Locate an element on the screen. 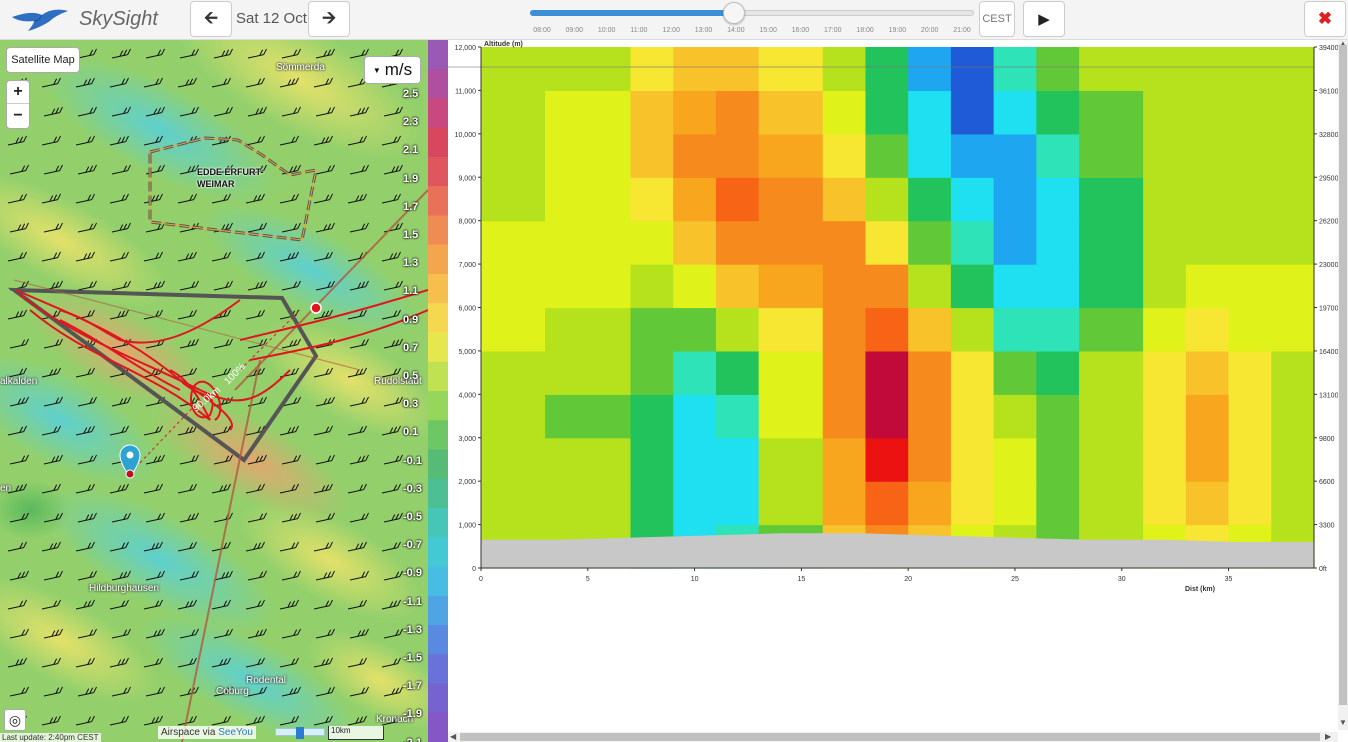 The image size is (1348, 742). satellite-map-button: Satellite Map is located at coordinates (43, 60).